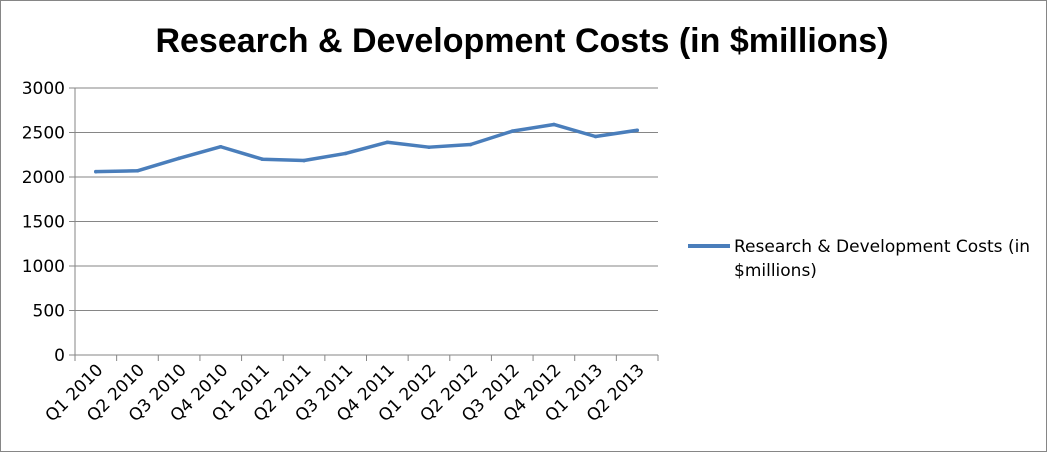 The image size is (1047, 452). Describe the element at coordinates (43, 223) in the screenshot. I see `y-tick-label-1500: 1500` at that location.